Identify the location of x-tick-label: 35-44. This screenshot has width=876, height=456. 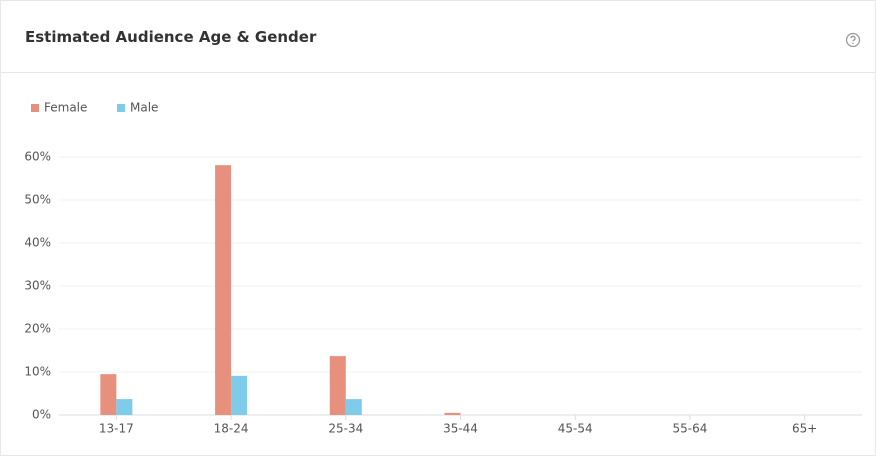
(460, 429).